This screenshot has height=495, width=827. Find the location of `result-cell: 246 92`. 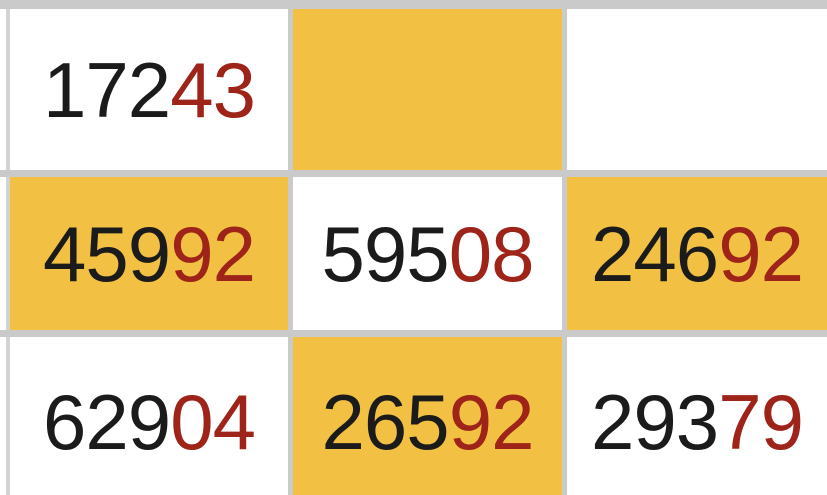

result-cell: 246 92 is located at coordinates (697, 253).